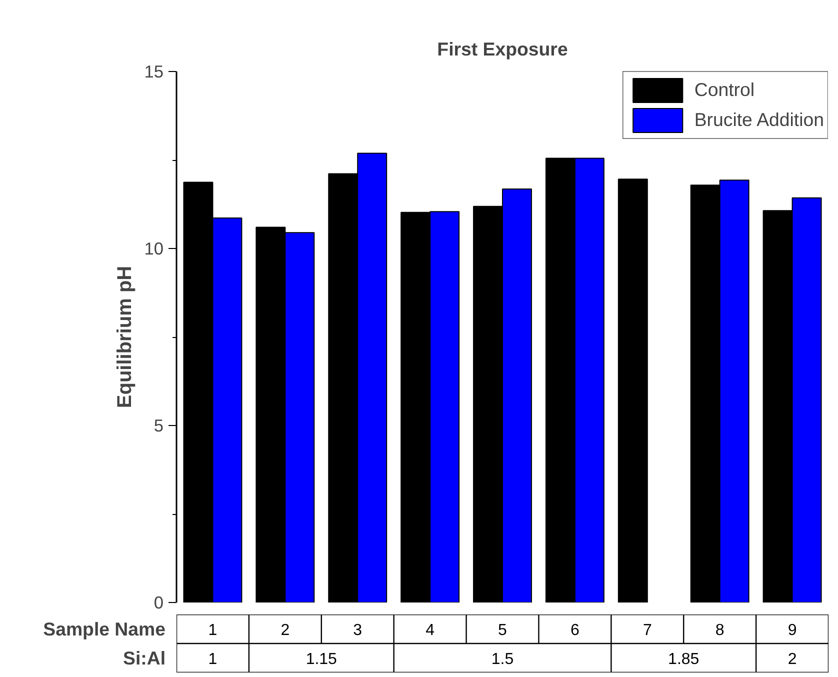  What do you see at coordinates (503, 630) in the screenshot?
I see `x-tick-label: 5` at bounding box center [503, 630].